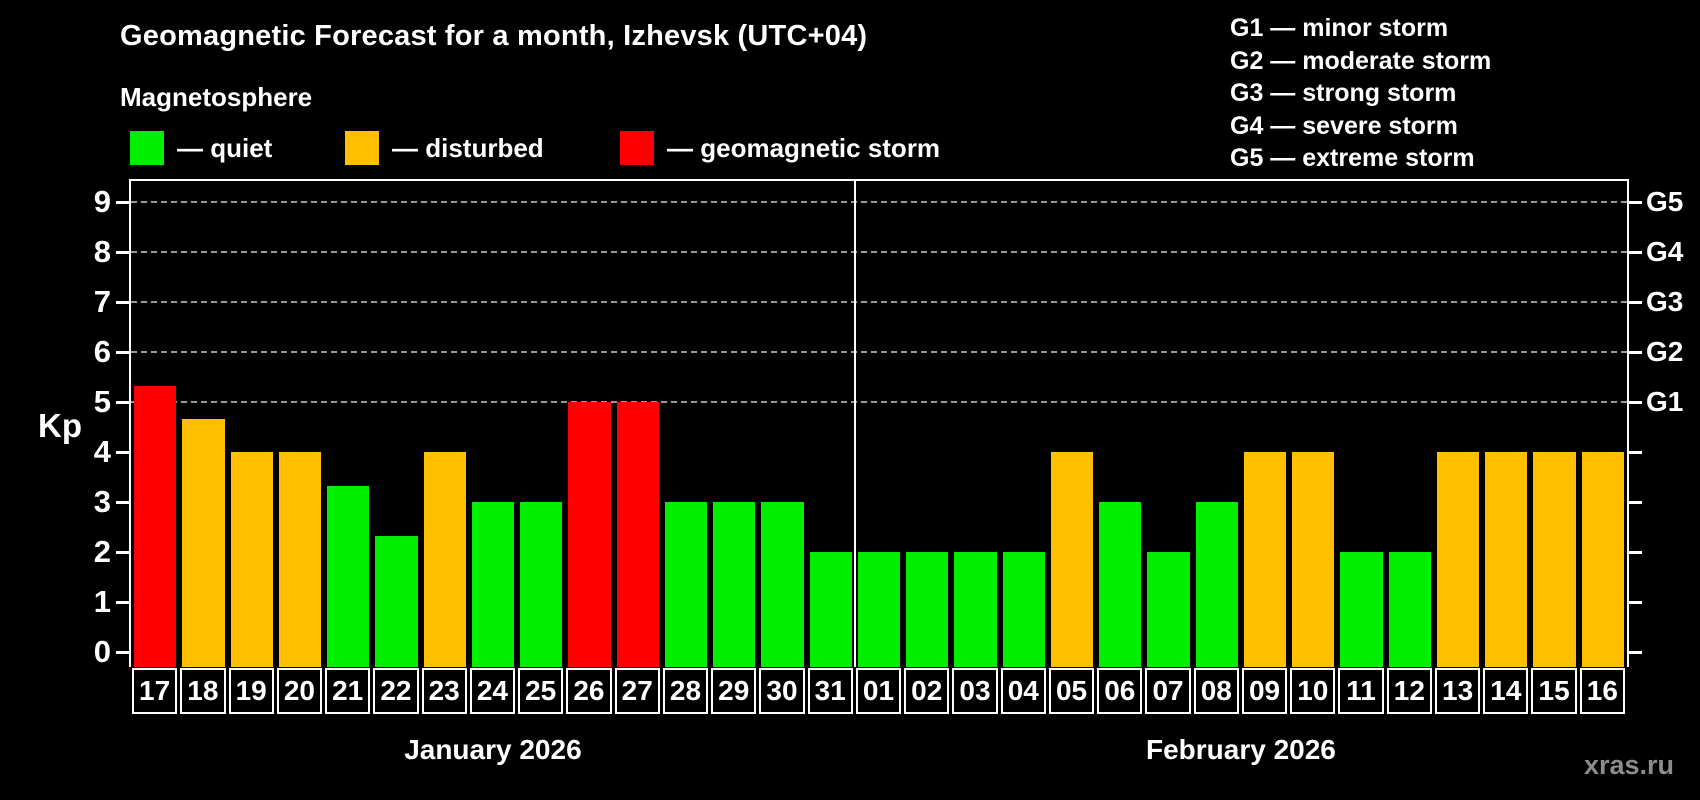 Image resolution: width=1700 pixels, height=800 pixels. I want to click on legend-item-quiet: — quiet, so click(201, 148).